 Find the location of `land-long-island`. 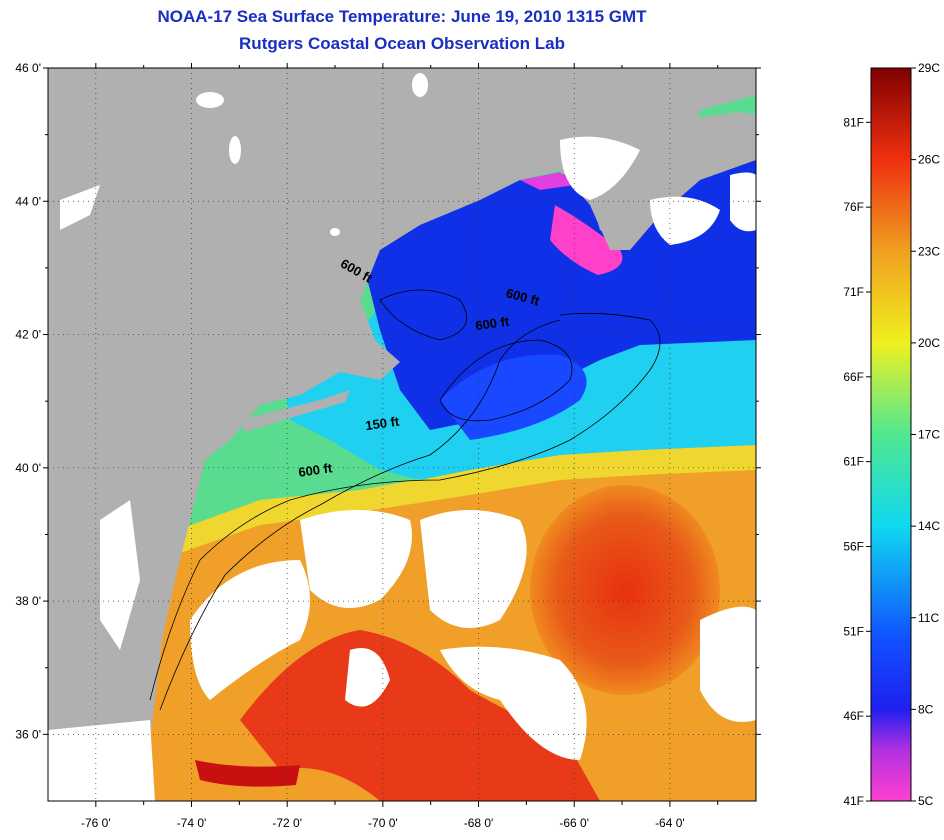

land-long-island is located at coordinates (295, 411).